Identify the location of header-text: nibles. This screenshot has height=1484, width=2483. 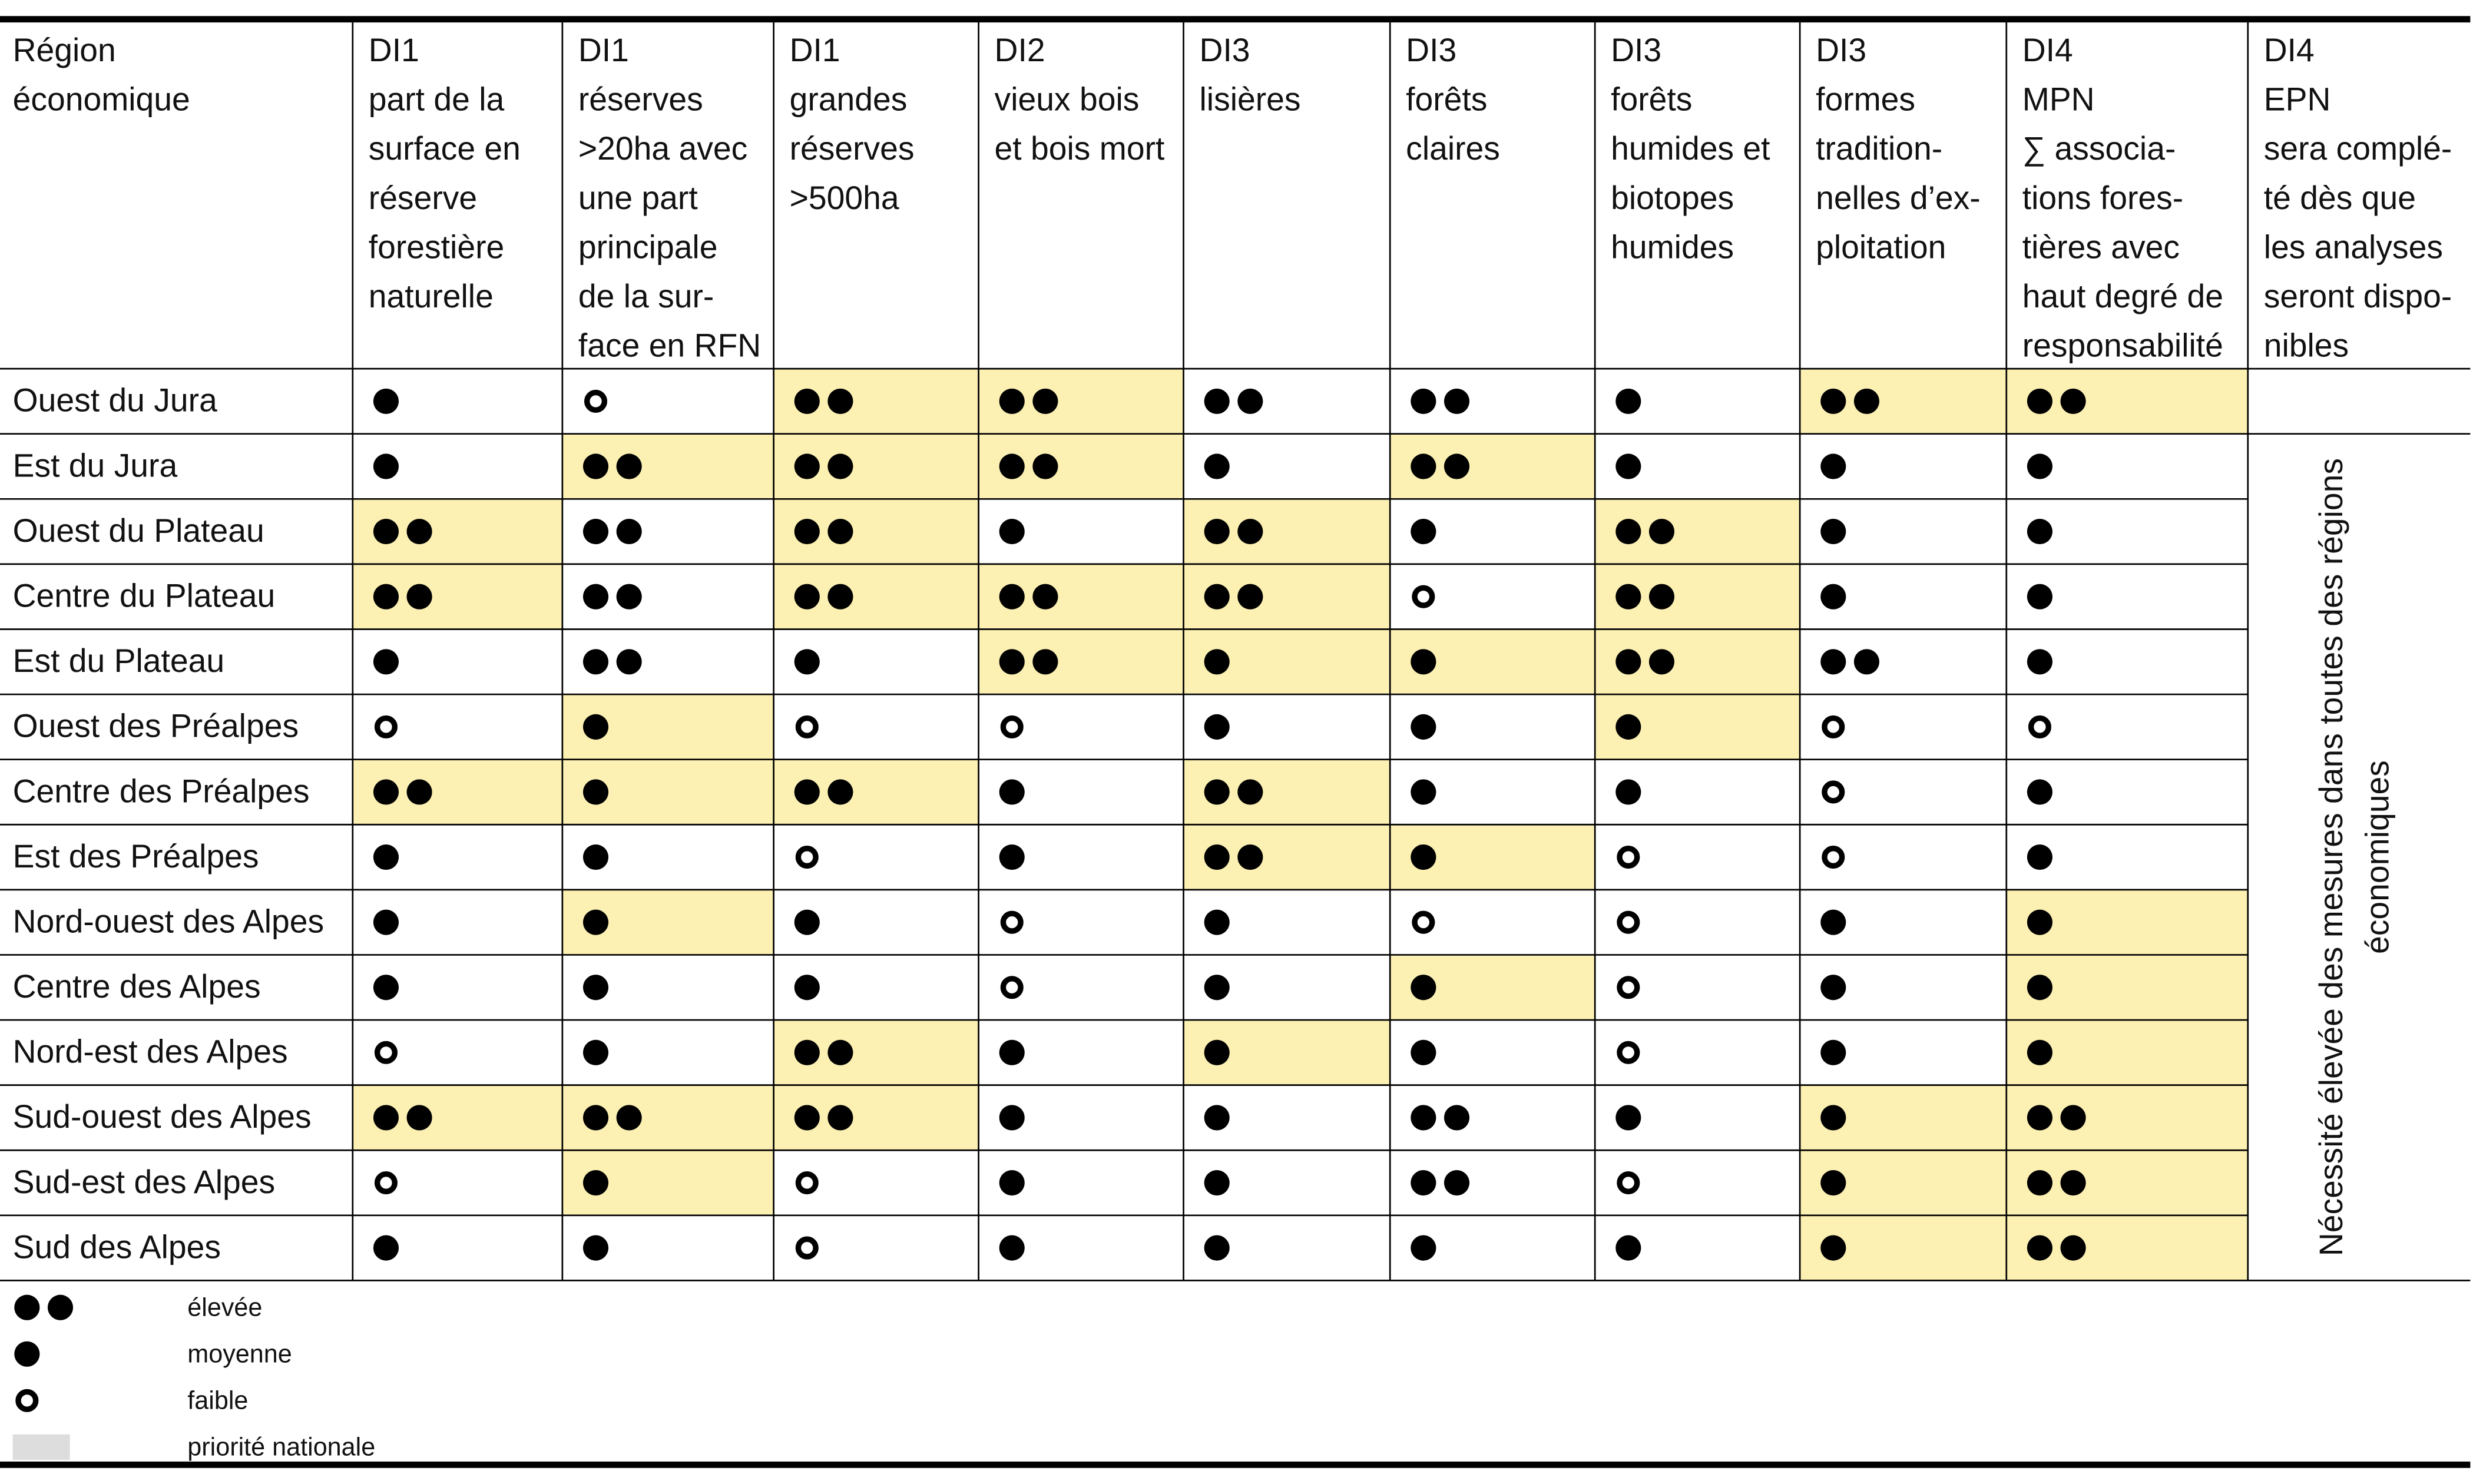
(2306, 345).